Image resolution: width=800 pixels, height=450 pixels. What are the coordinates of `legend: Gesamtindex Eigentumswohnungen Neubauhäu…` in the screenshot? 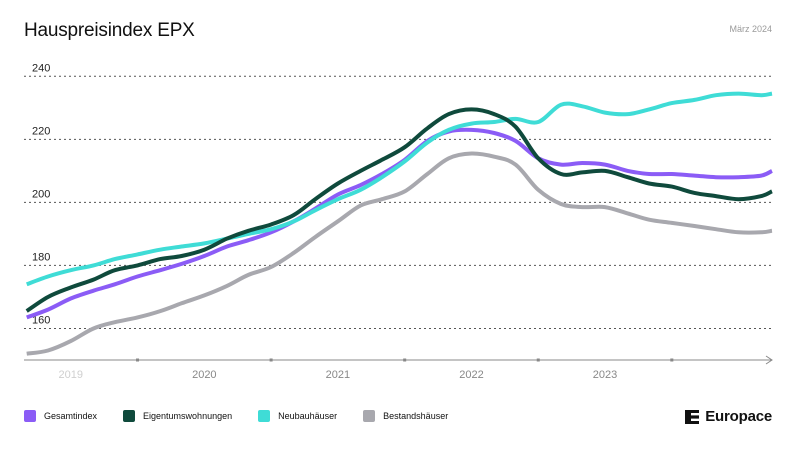 It's located at (249, 416).